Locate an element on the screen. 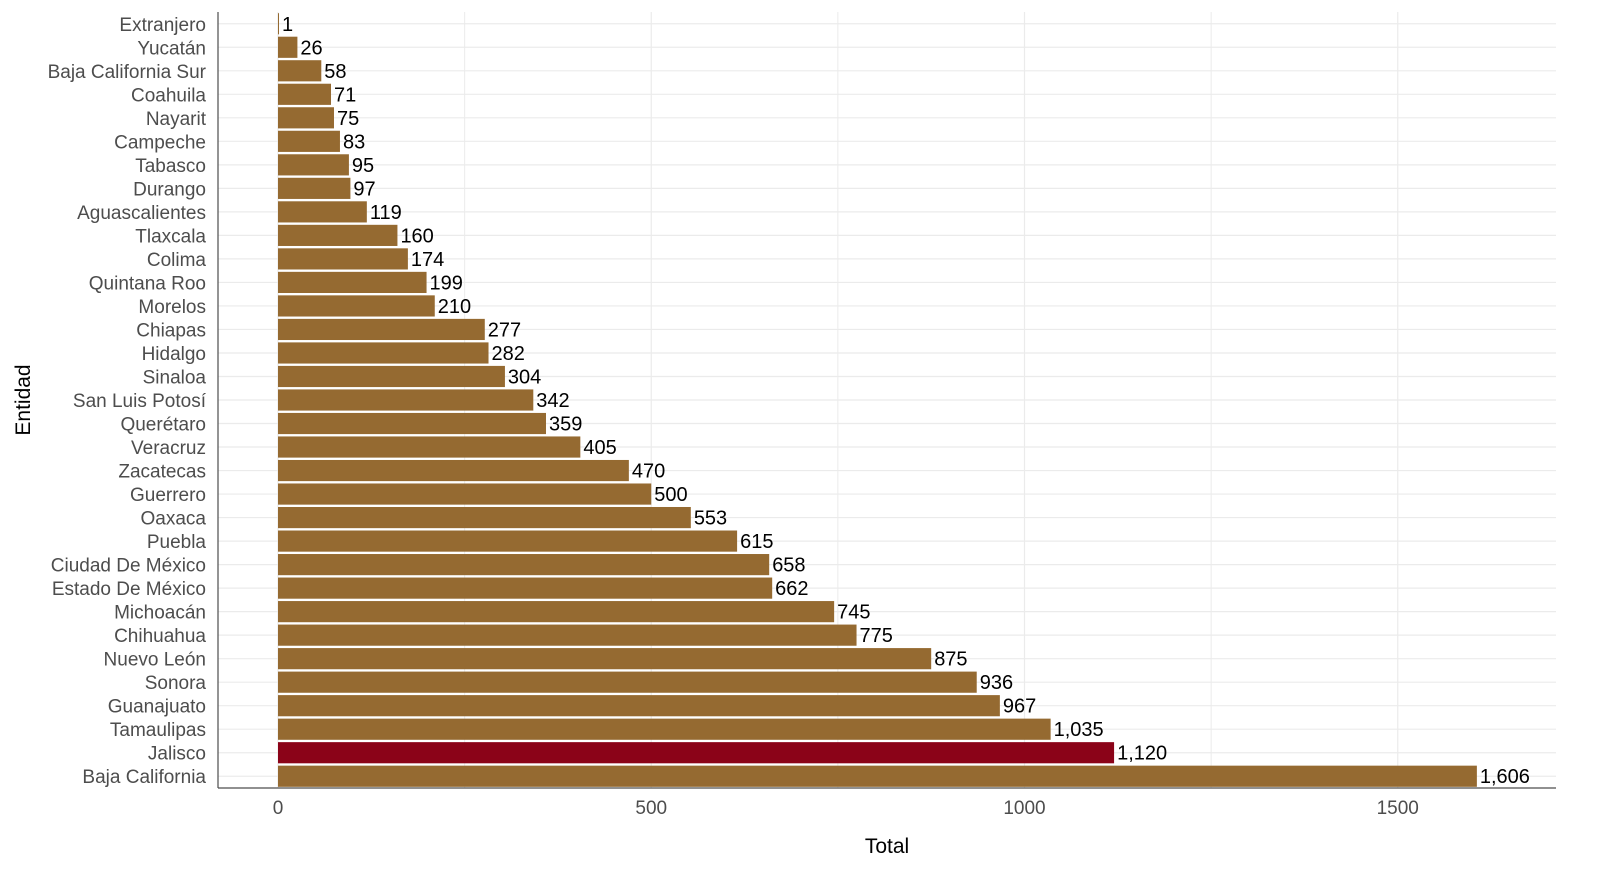  category-label: Michoacán is located at coordinates (160, 613).